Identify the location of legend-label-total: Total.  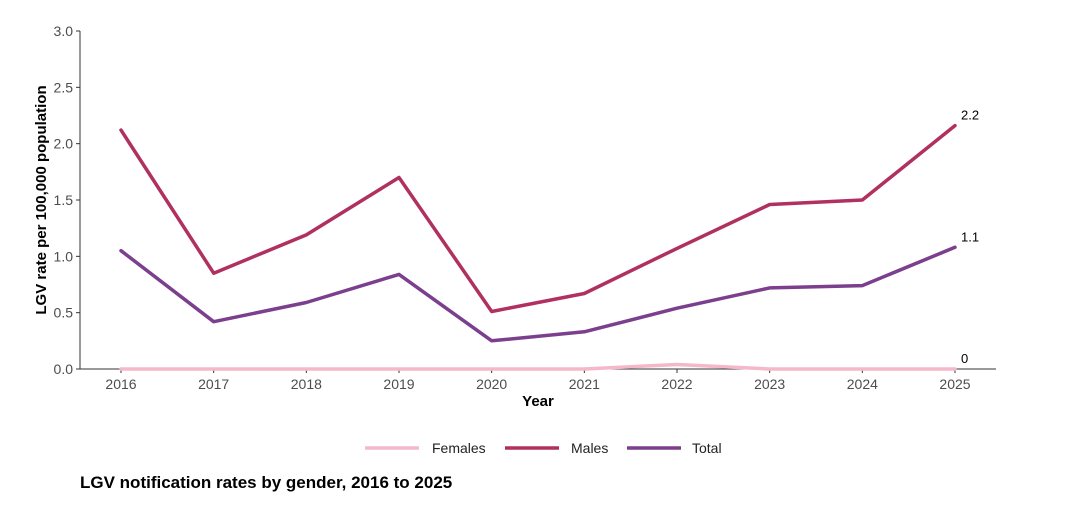
(707, 448).